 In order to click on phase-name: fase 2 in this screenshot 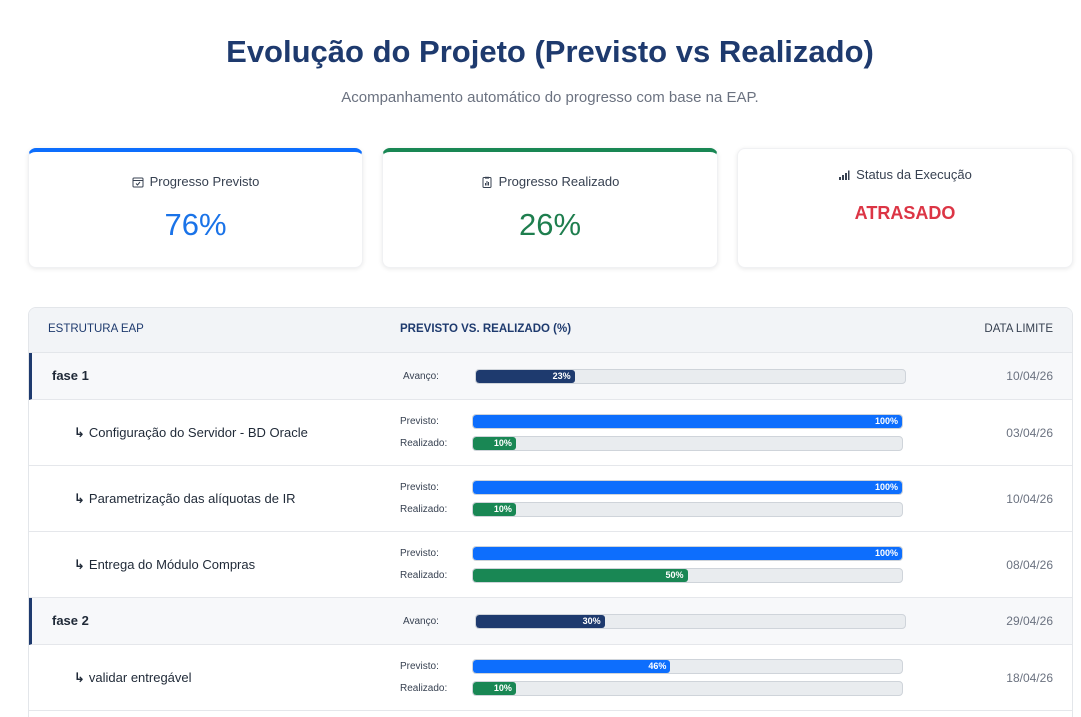, I will do `click(70, 620)`.